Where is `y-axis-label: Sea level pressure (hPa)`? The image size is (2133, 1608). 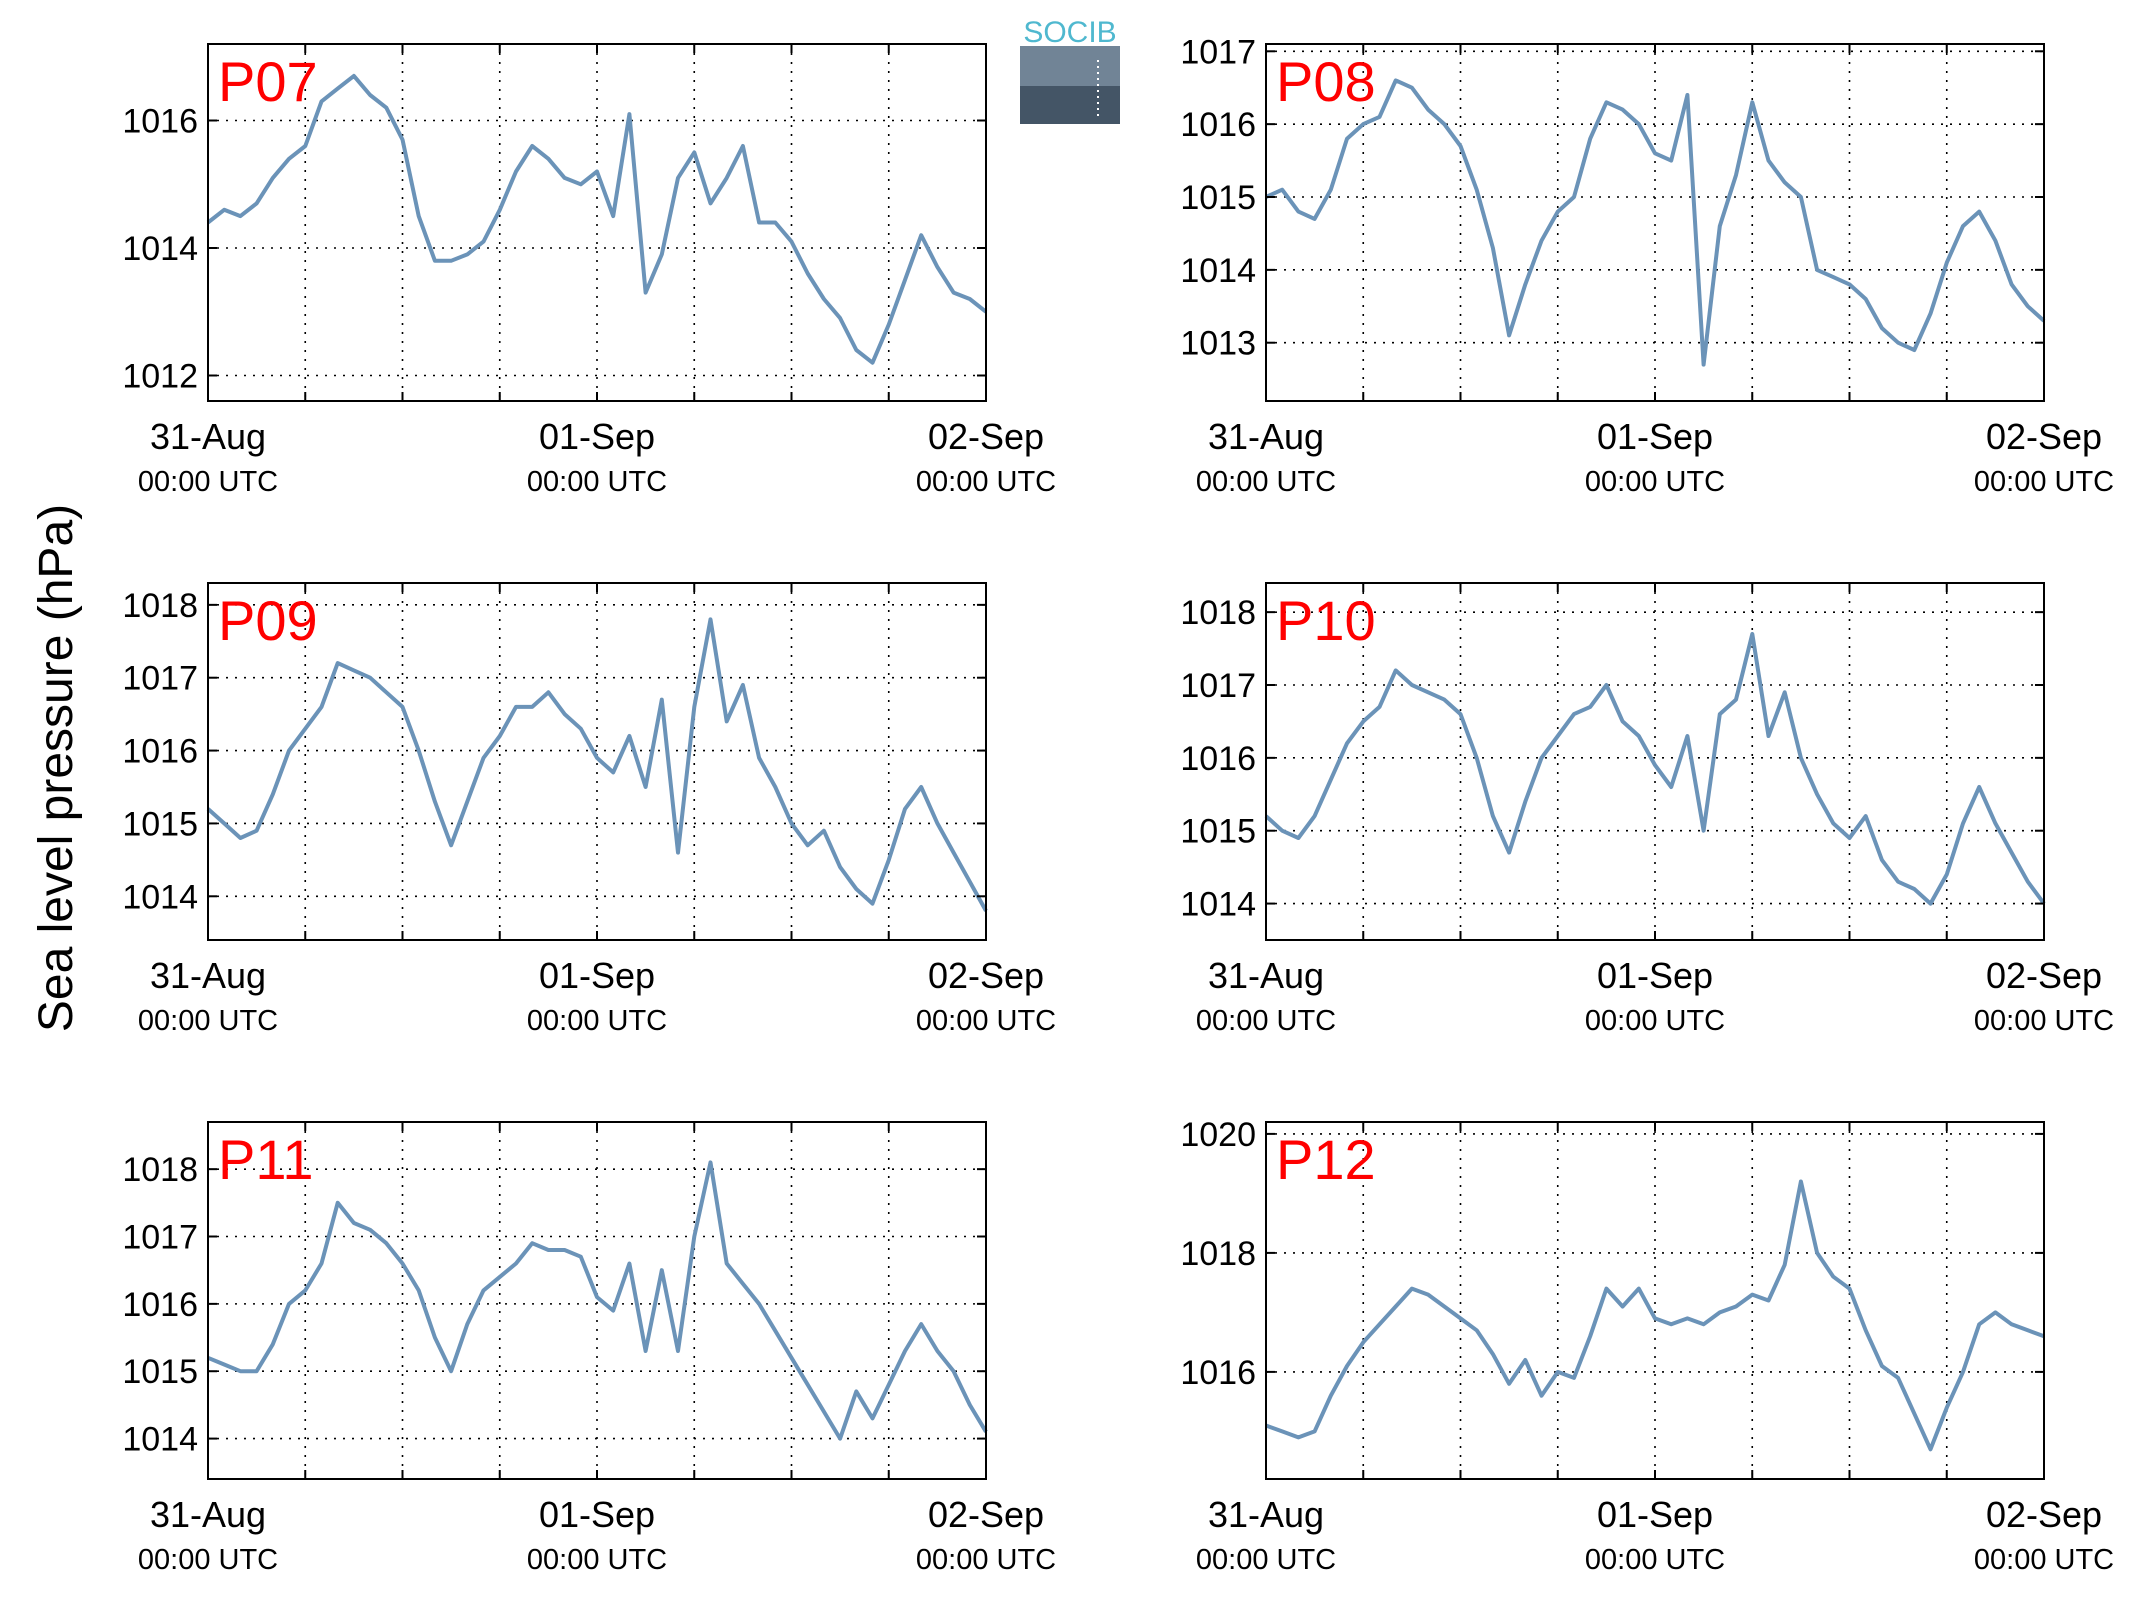
y-axis-label: Sea level pressure (hPa) is located at coordinates (56, 768).